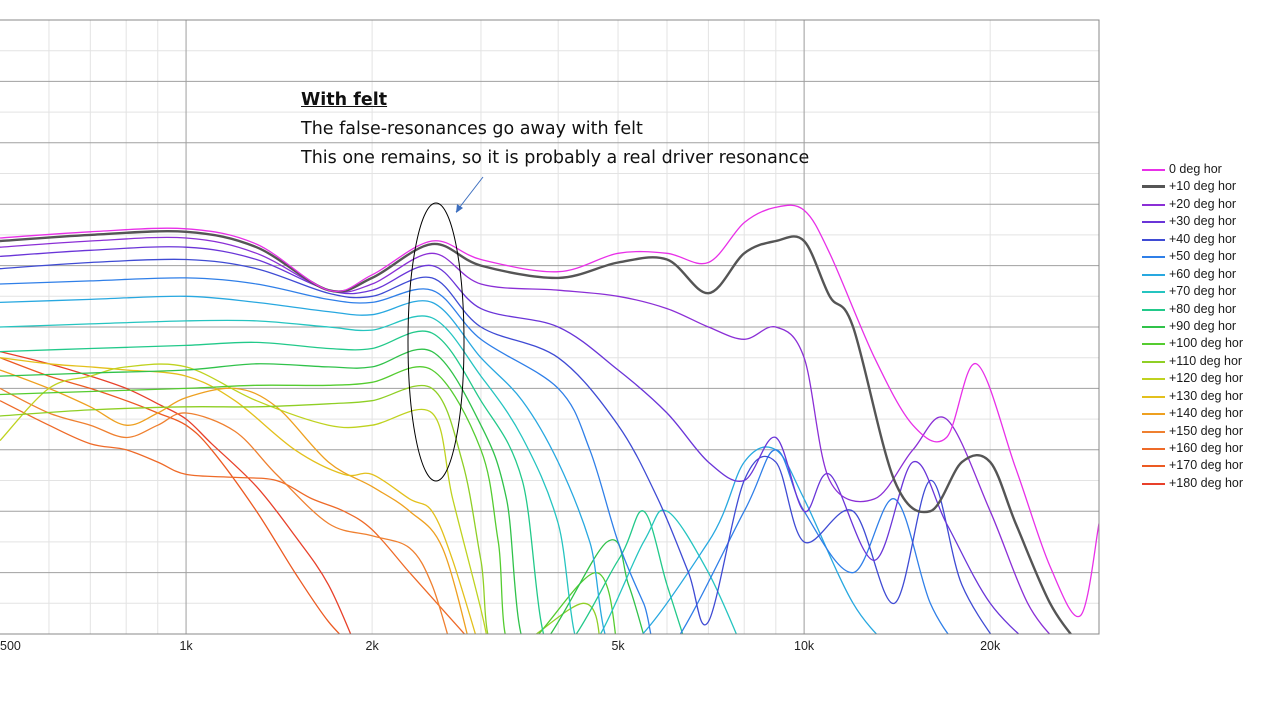  I want to click on legend-entry: +150 deg hor, so click(1209, 431).